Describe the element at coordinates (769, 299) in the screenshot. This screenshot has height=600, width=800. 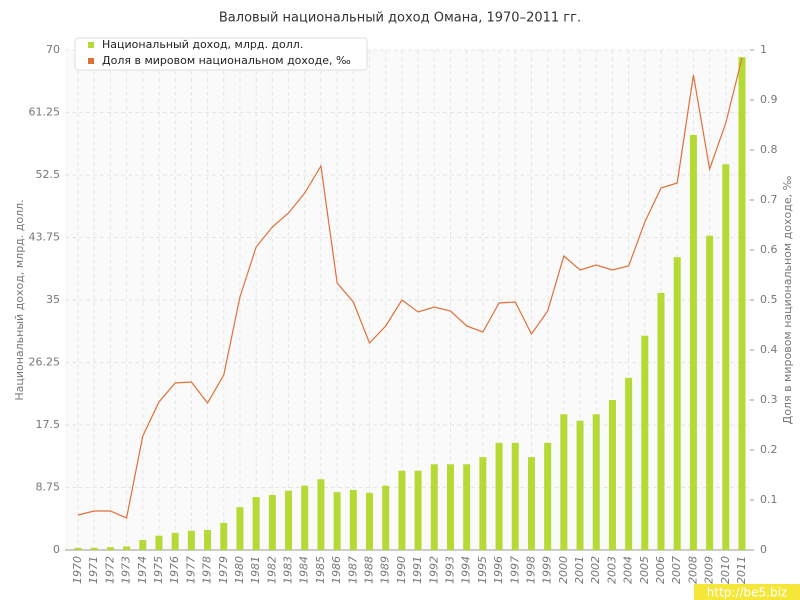
I see `y2-tick-label: 0.5` at that location.